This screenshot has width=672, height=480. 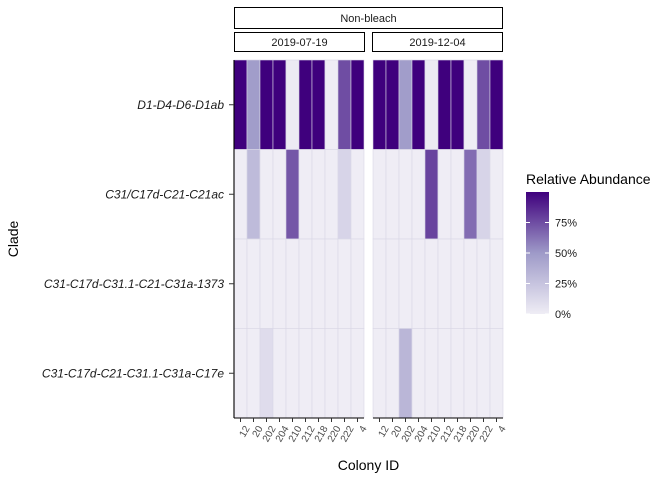 I want to click on y-tick-label: C31/C17d-C21-C21ac, so click(x=164, y=194).